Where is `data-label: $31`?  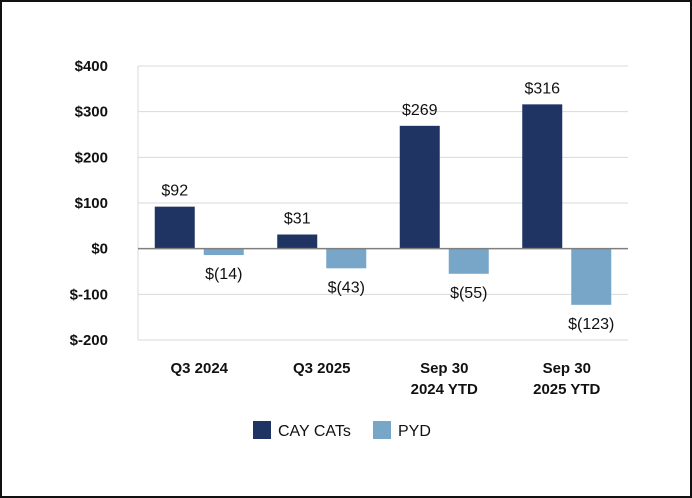
data-label: $31 is located at coordinates (297, 219).